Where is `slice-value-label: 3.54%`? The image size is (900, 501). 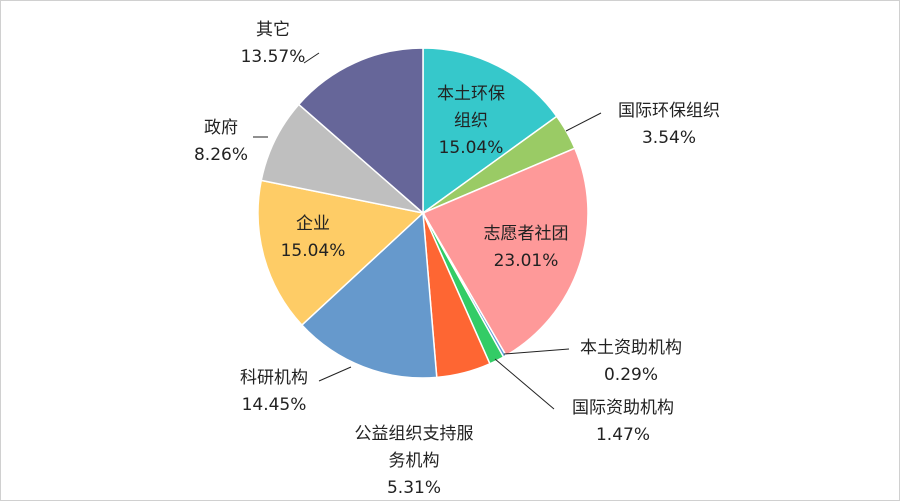 slice-value-label: 3.54% is located at coordinates (668, 138).